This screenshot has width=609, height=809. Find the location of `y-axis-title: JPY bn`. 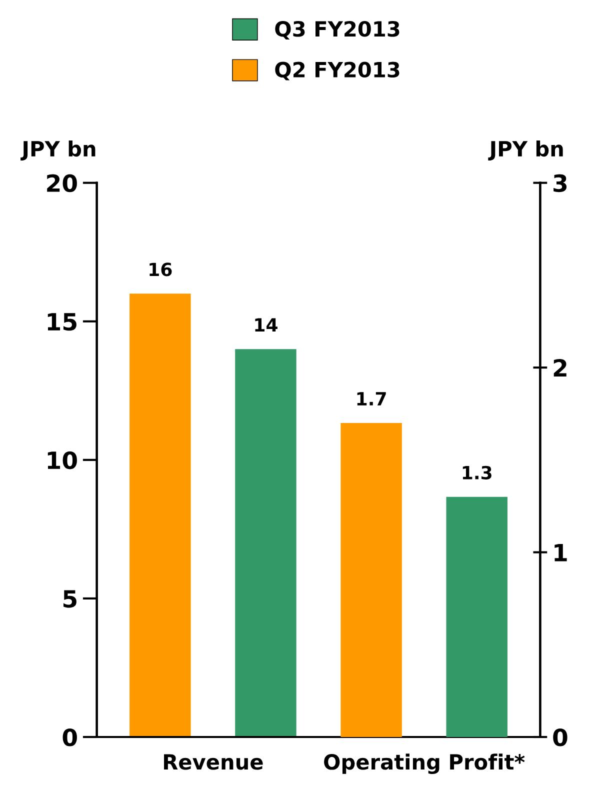

y-axis-title: JPY bn is located at coordinates (58, 150).